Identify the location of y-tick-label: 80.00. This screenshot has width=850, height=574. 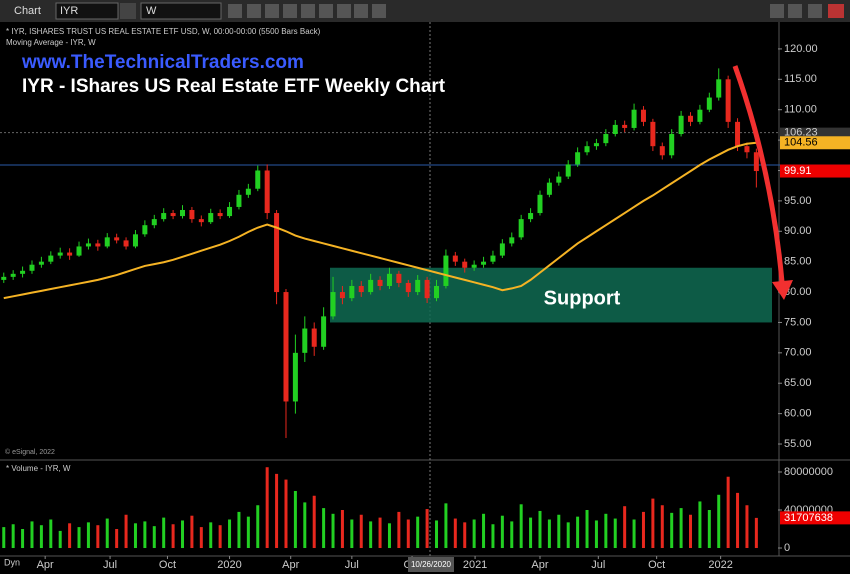
(798, 292).